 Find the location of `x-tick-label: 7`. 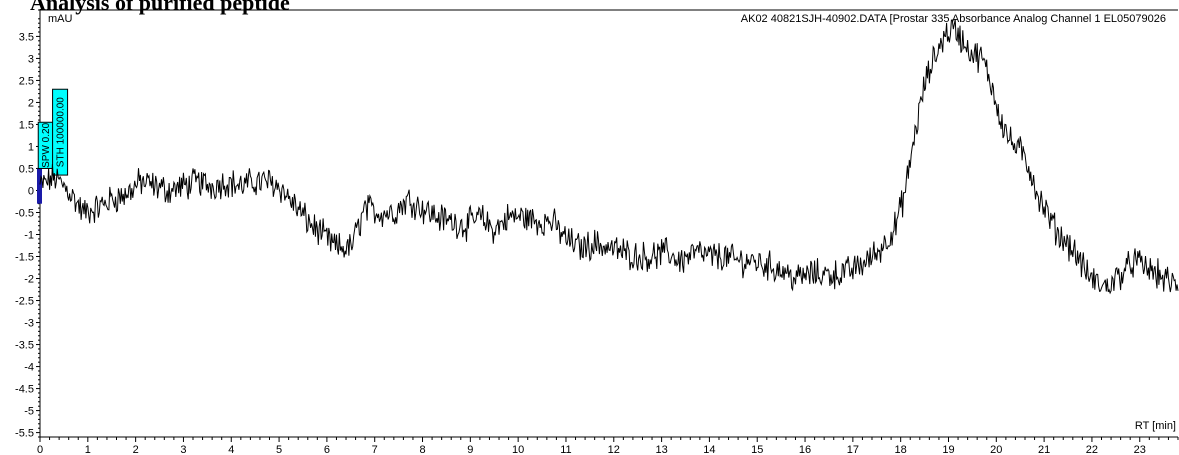

x-tick-label: 7 is located at coordinates (375, 449).